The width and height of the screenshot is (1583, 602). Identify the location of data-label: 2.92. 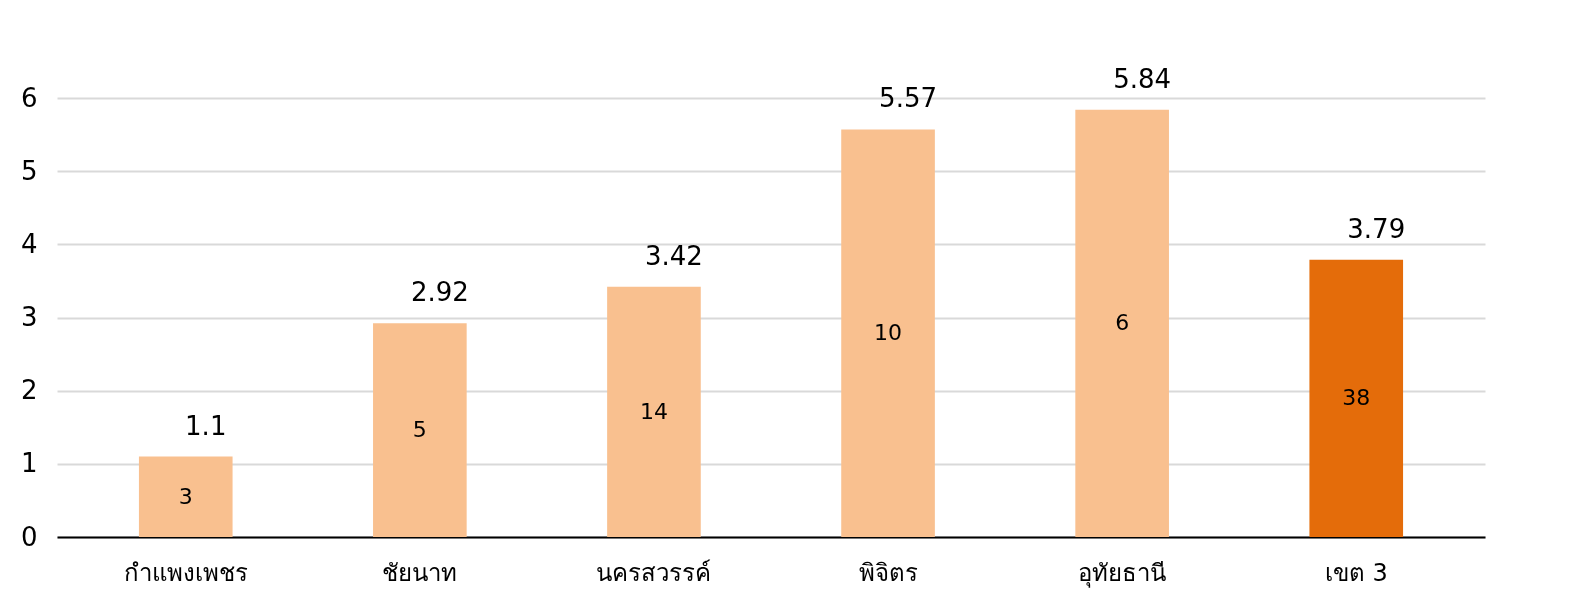
(439, 292).